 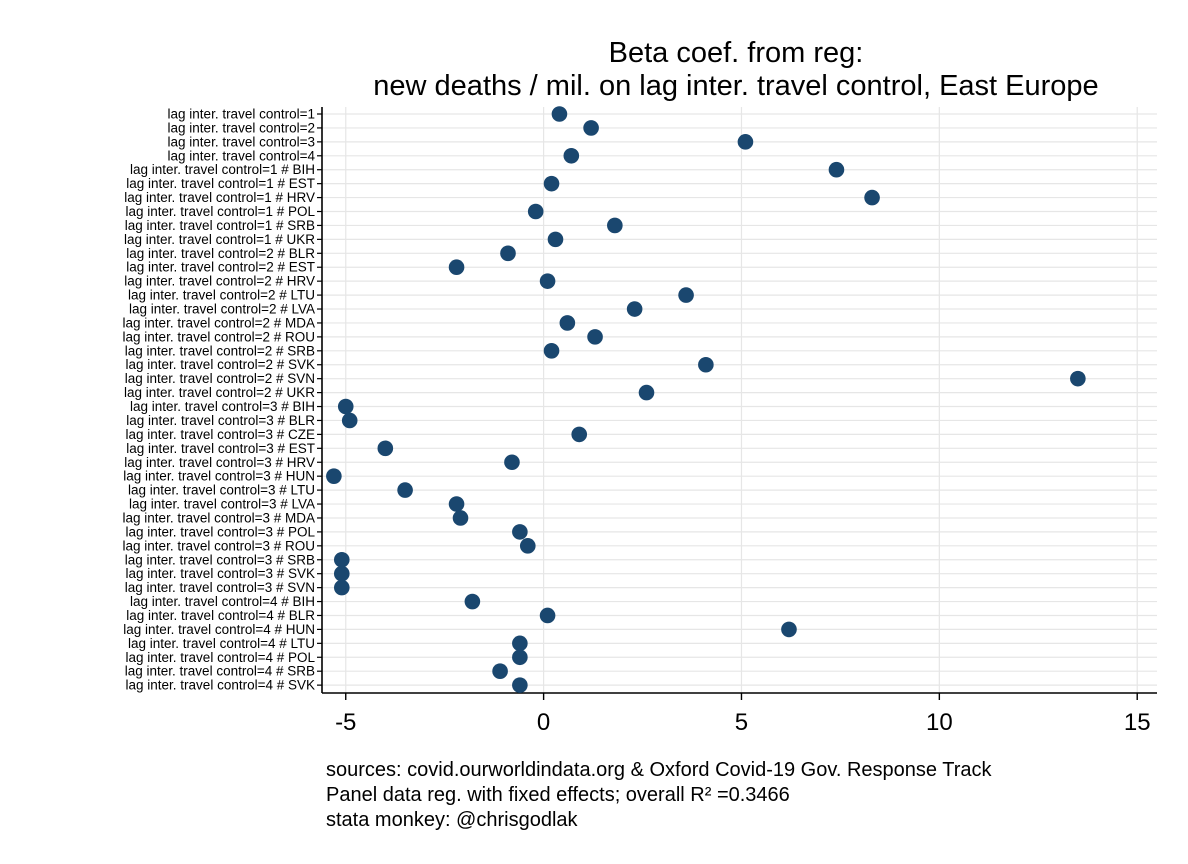 I want to click on y-tick-label: lag inter. travel control=4 # BIH, so click(x=222, y=601).